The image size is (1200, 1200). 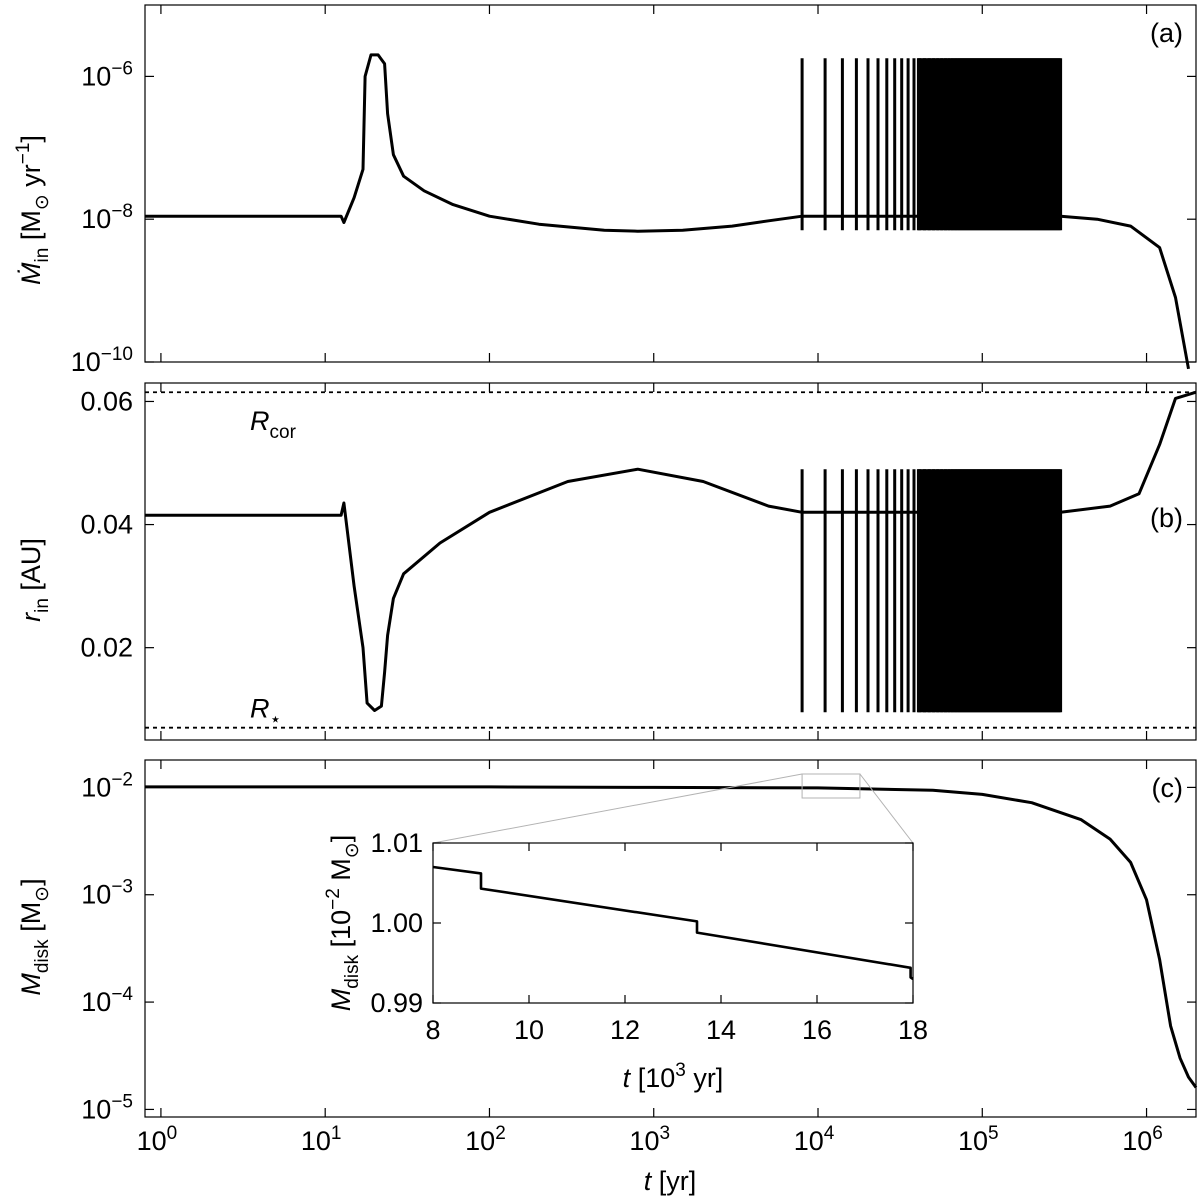 I want to click on inset-xlabel: t [103 yr], so click(x=673, y=1076).